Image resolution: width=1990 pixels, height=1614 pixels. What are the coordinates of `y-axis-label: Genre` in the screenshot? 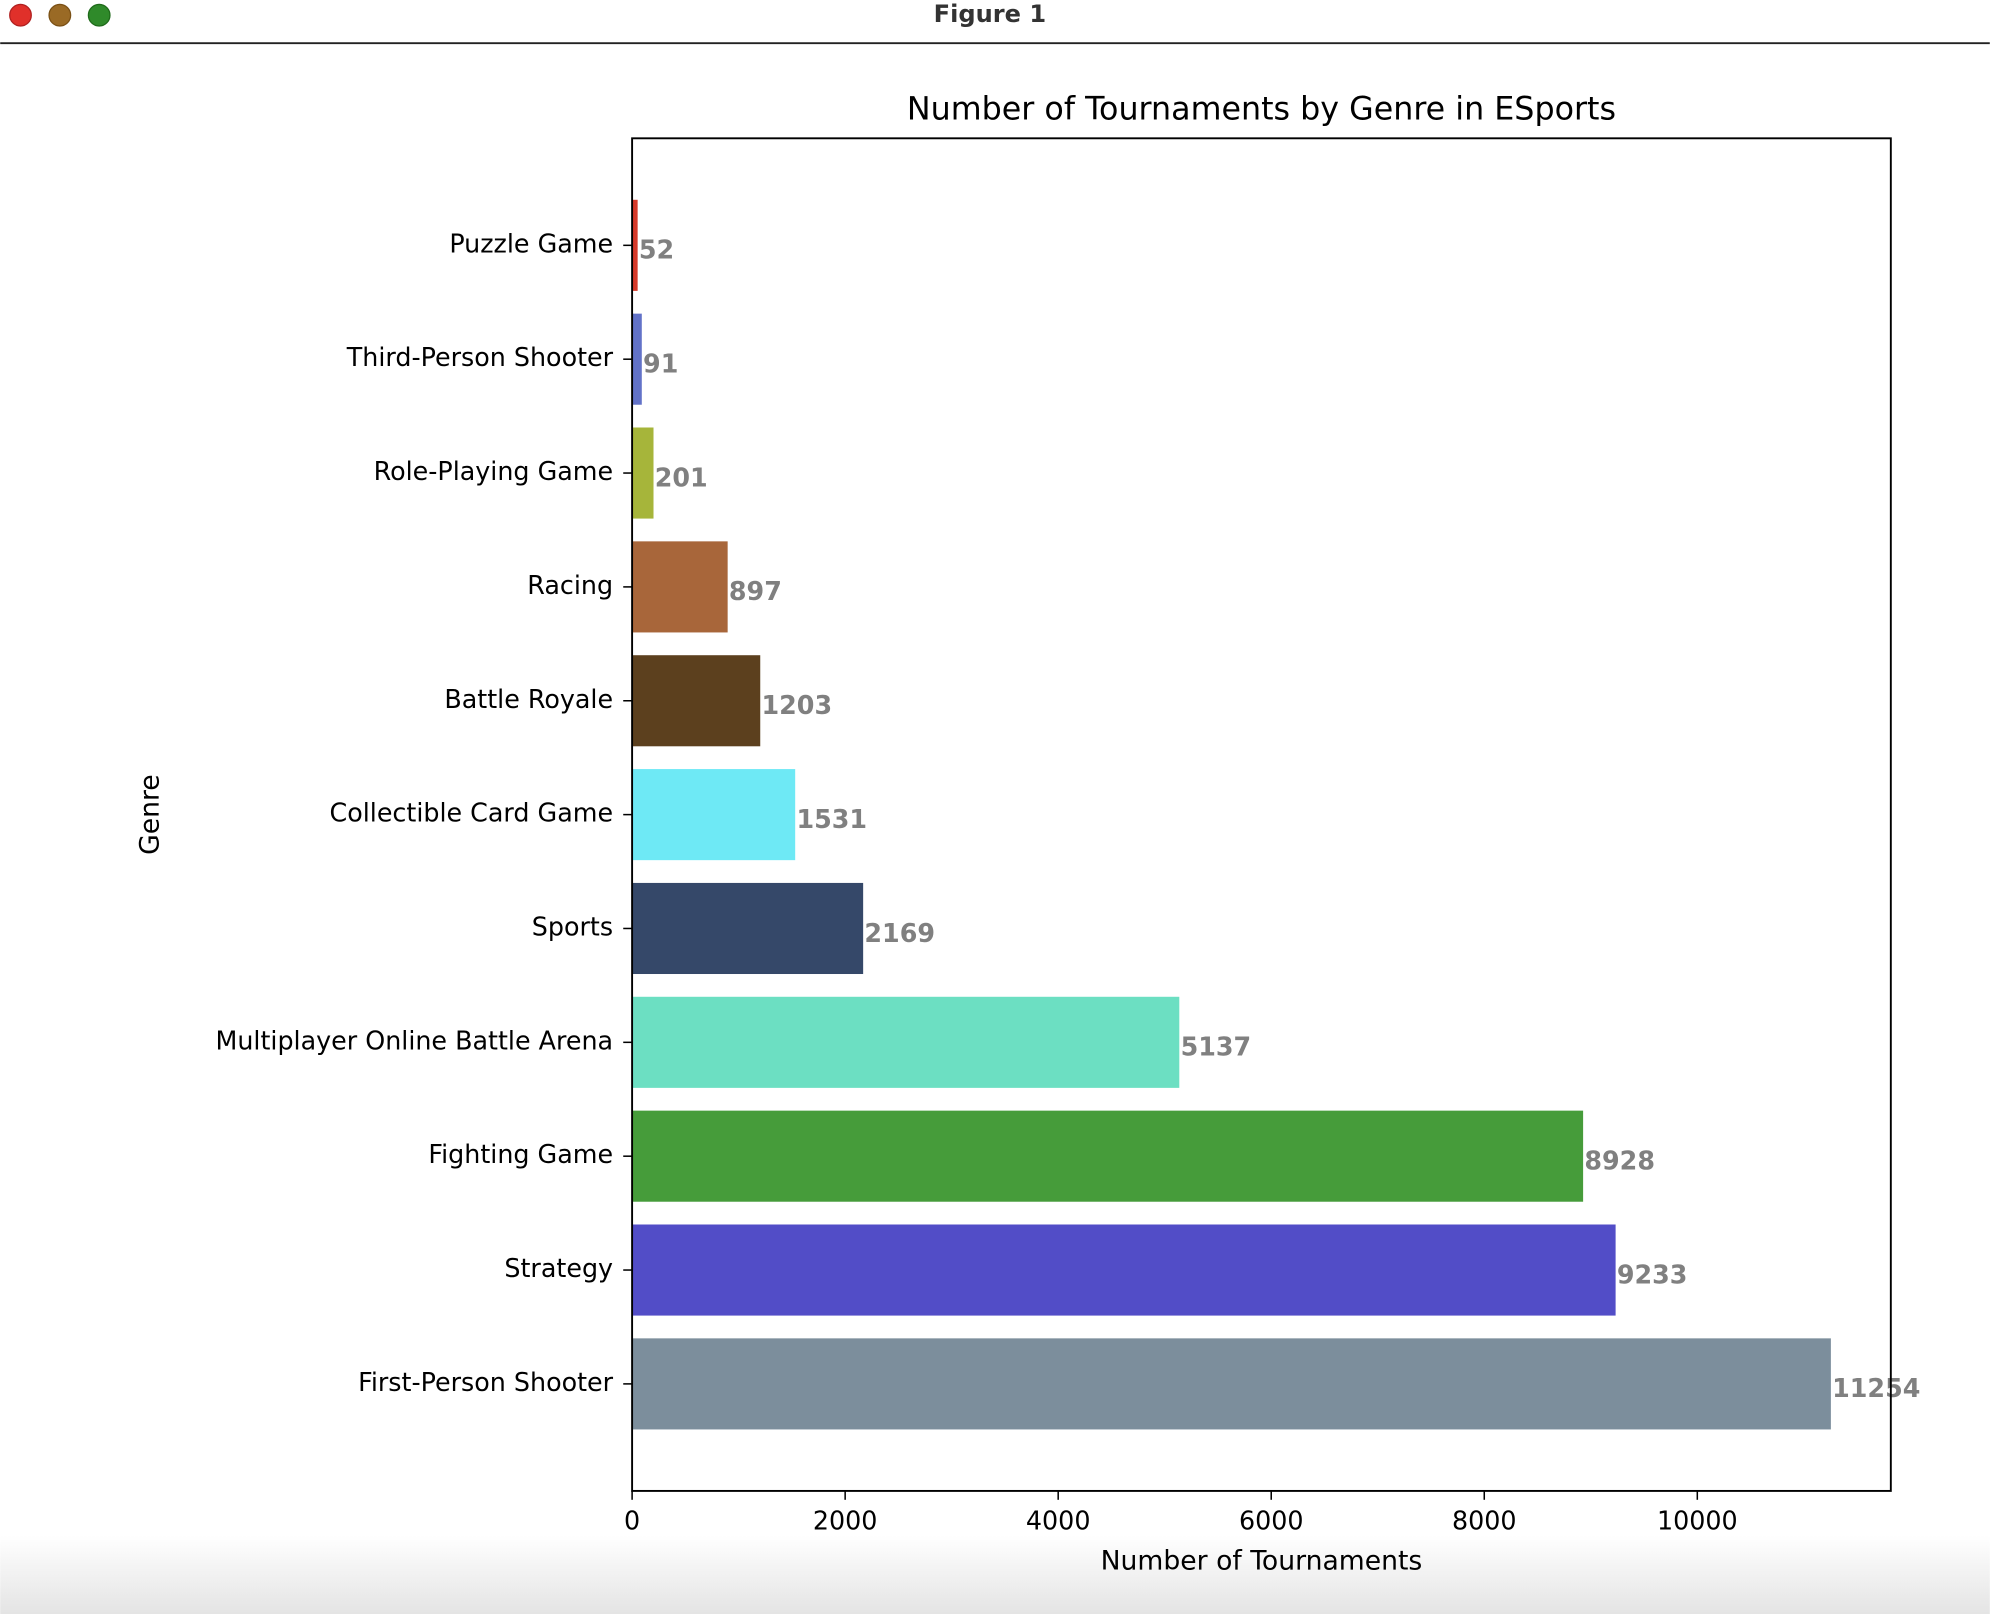 It's located at (150, 814).